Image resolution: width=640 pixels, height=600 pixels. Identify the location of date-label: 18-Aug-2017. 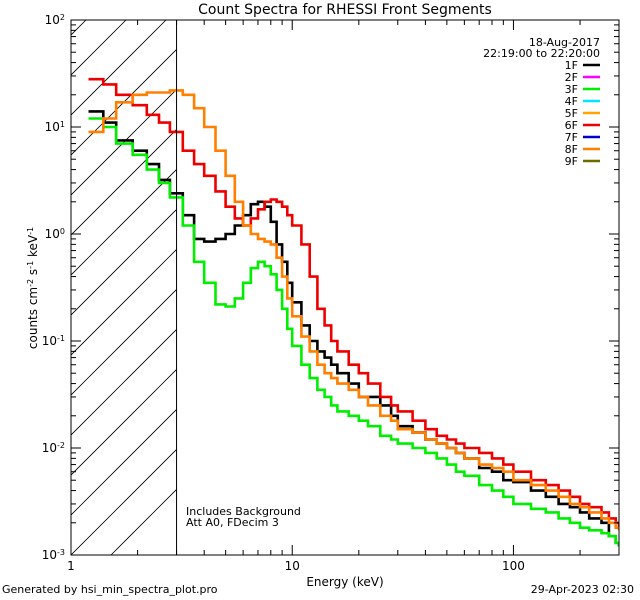
(564, 42).